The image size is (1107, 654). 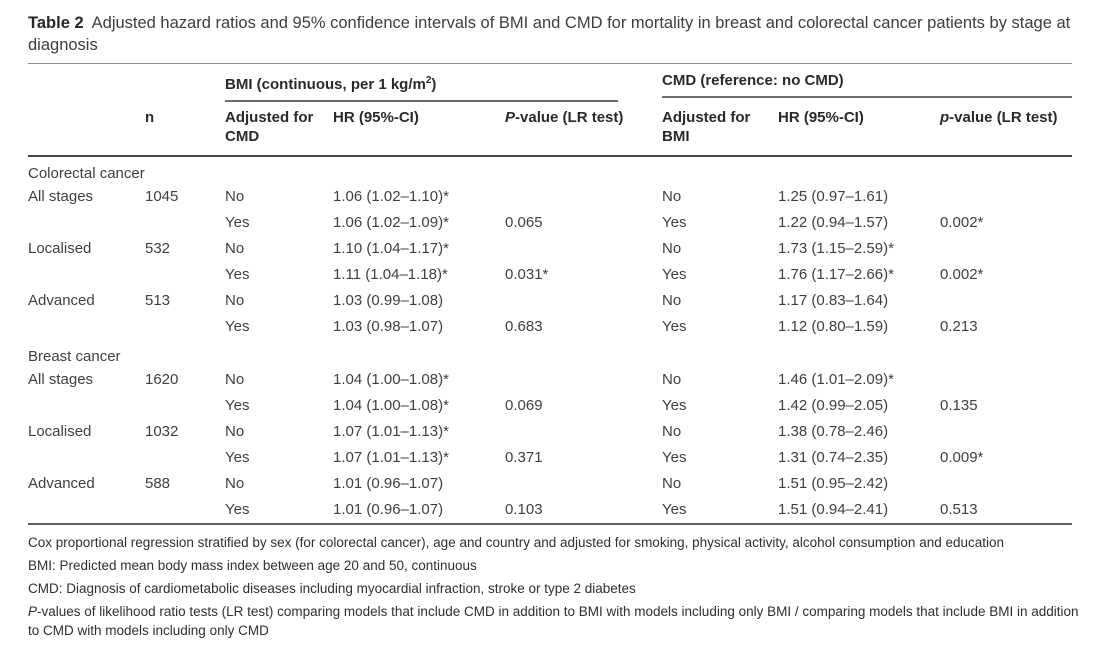 What do you see at coordinates (959, 509) in the screenshot?
I see `cell-cmd-pvalue: 0.513` at bounding box center [959, 509].